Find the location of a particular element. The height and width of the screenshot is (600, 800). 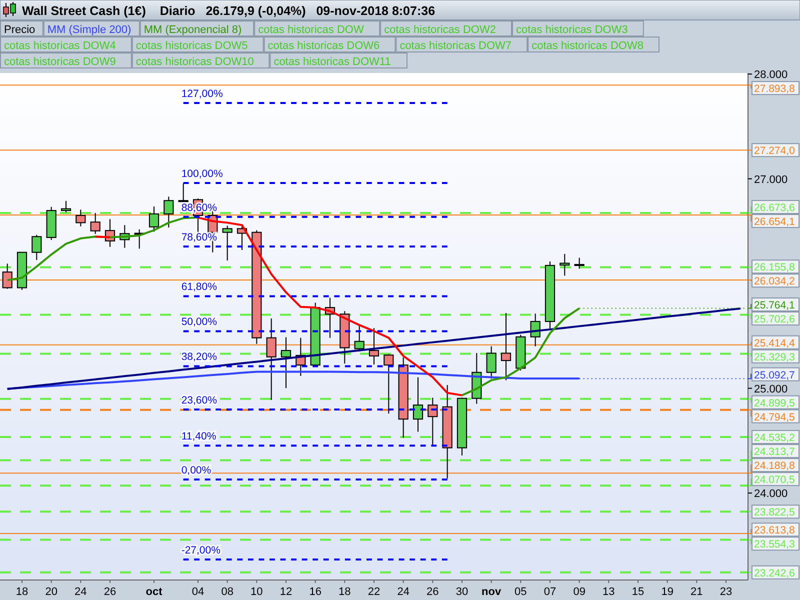

text: cotas historicas DOW is located at coordinates (311, 30).